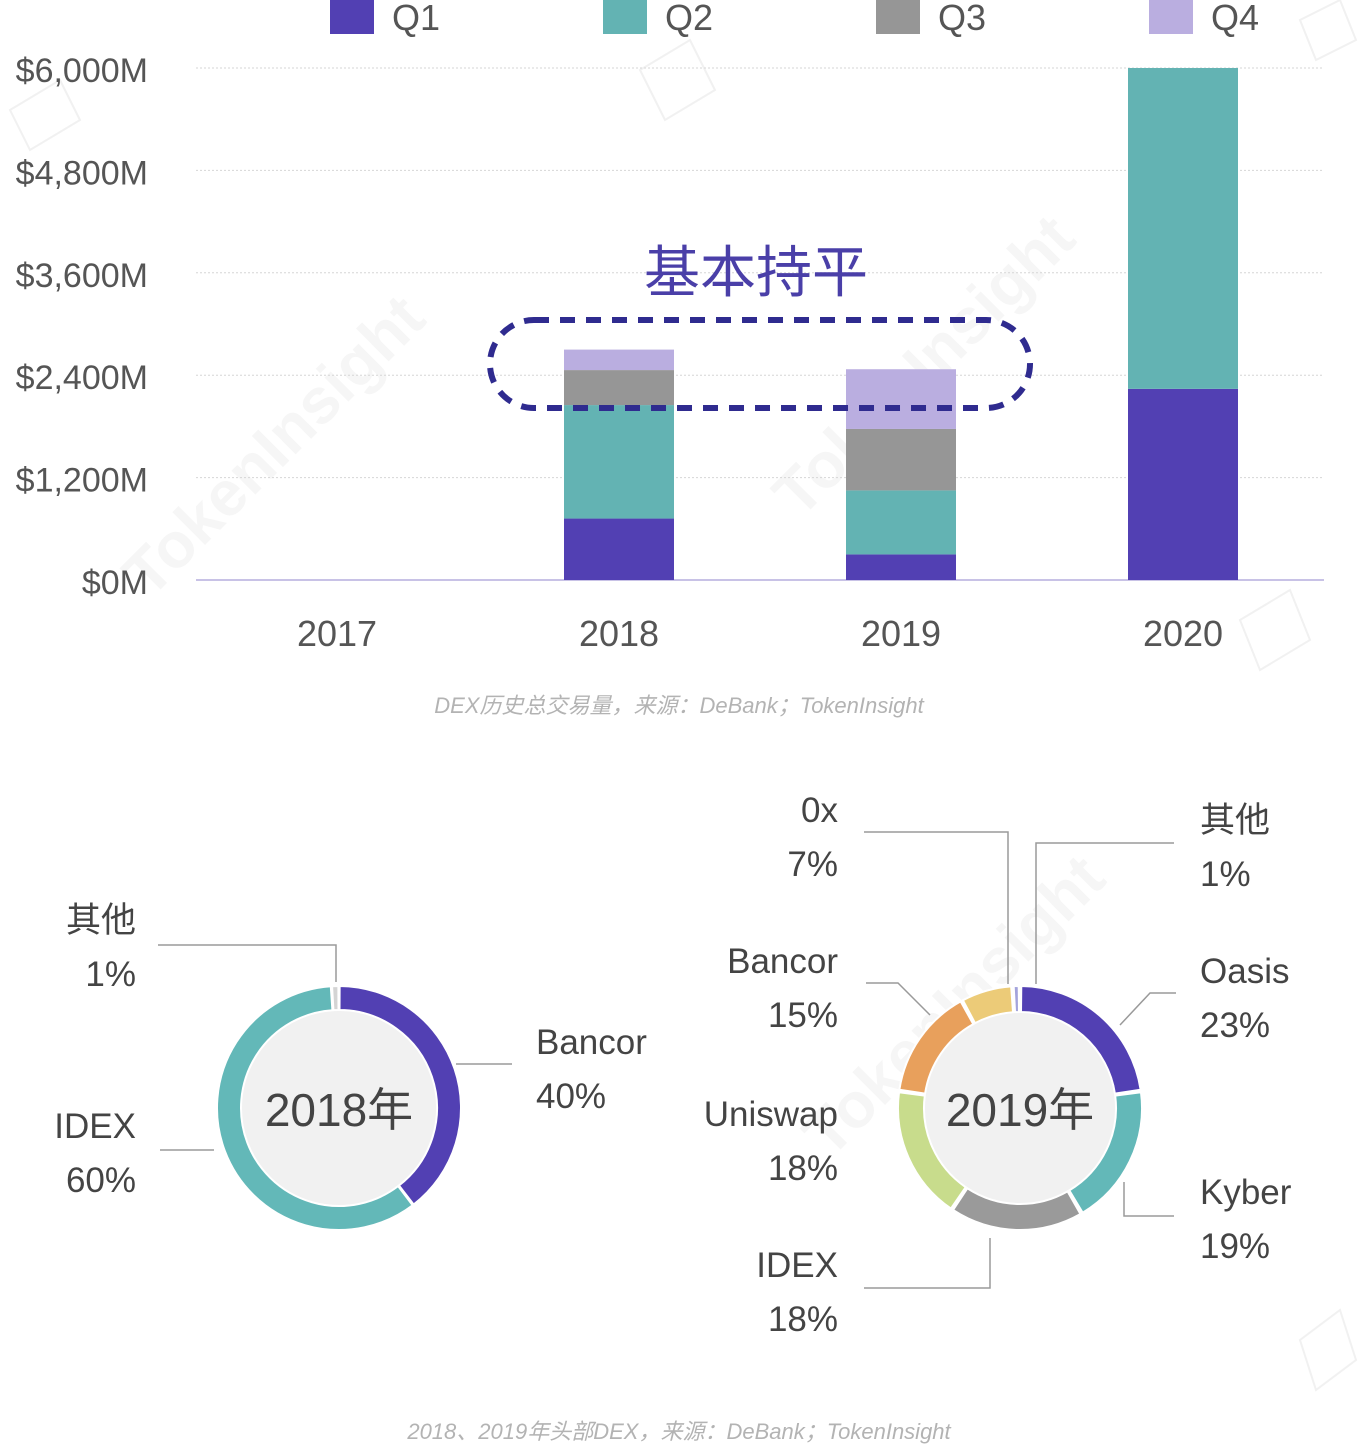 This screenshot has width=1358, height=1446. I want to click on bar-2018-q4, so click(619, 360).